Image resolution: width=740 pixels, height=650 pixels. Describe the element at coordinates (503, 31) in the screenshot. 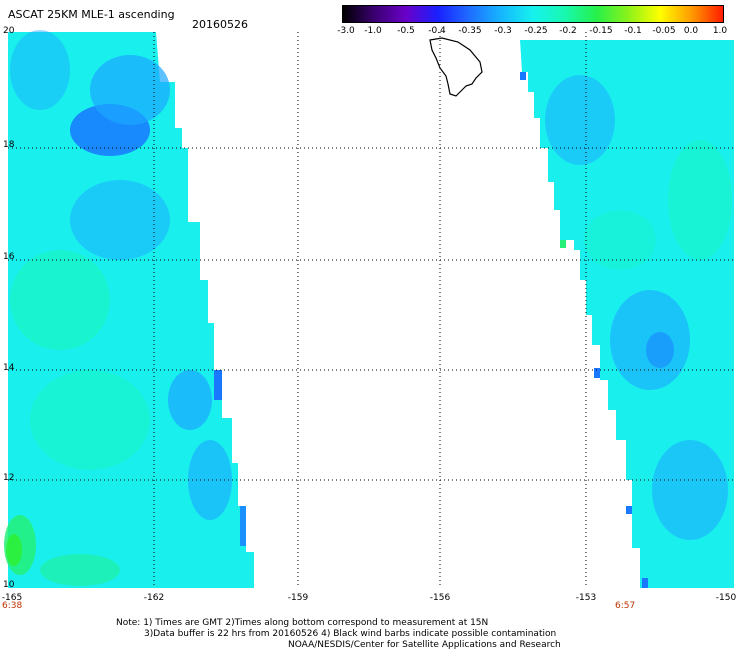

I see `colorbar-tick: -0.3` at that location.